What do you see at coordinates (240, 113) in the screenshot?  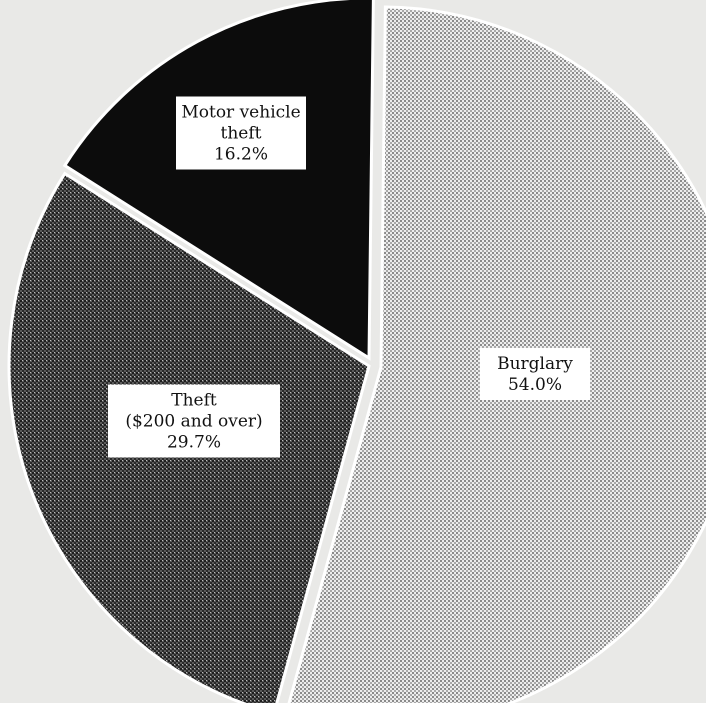 I see `slice-label-text: Motor vehicle` at bounding box center [240, 113].